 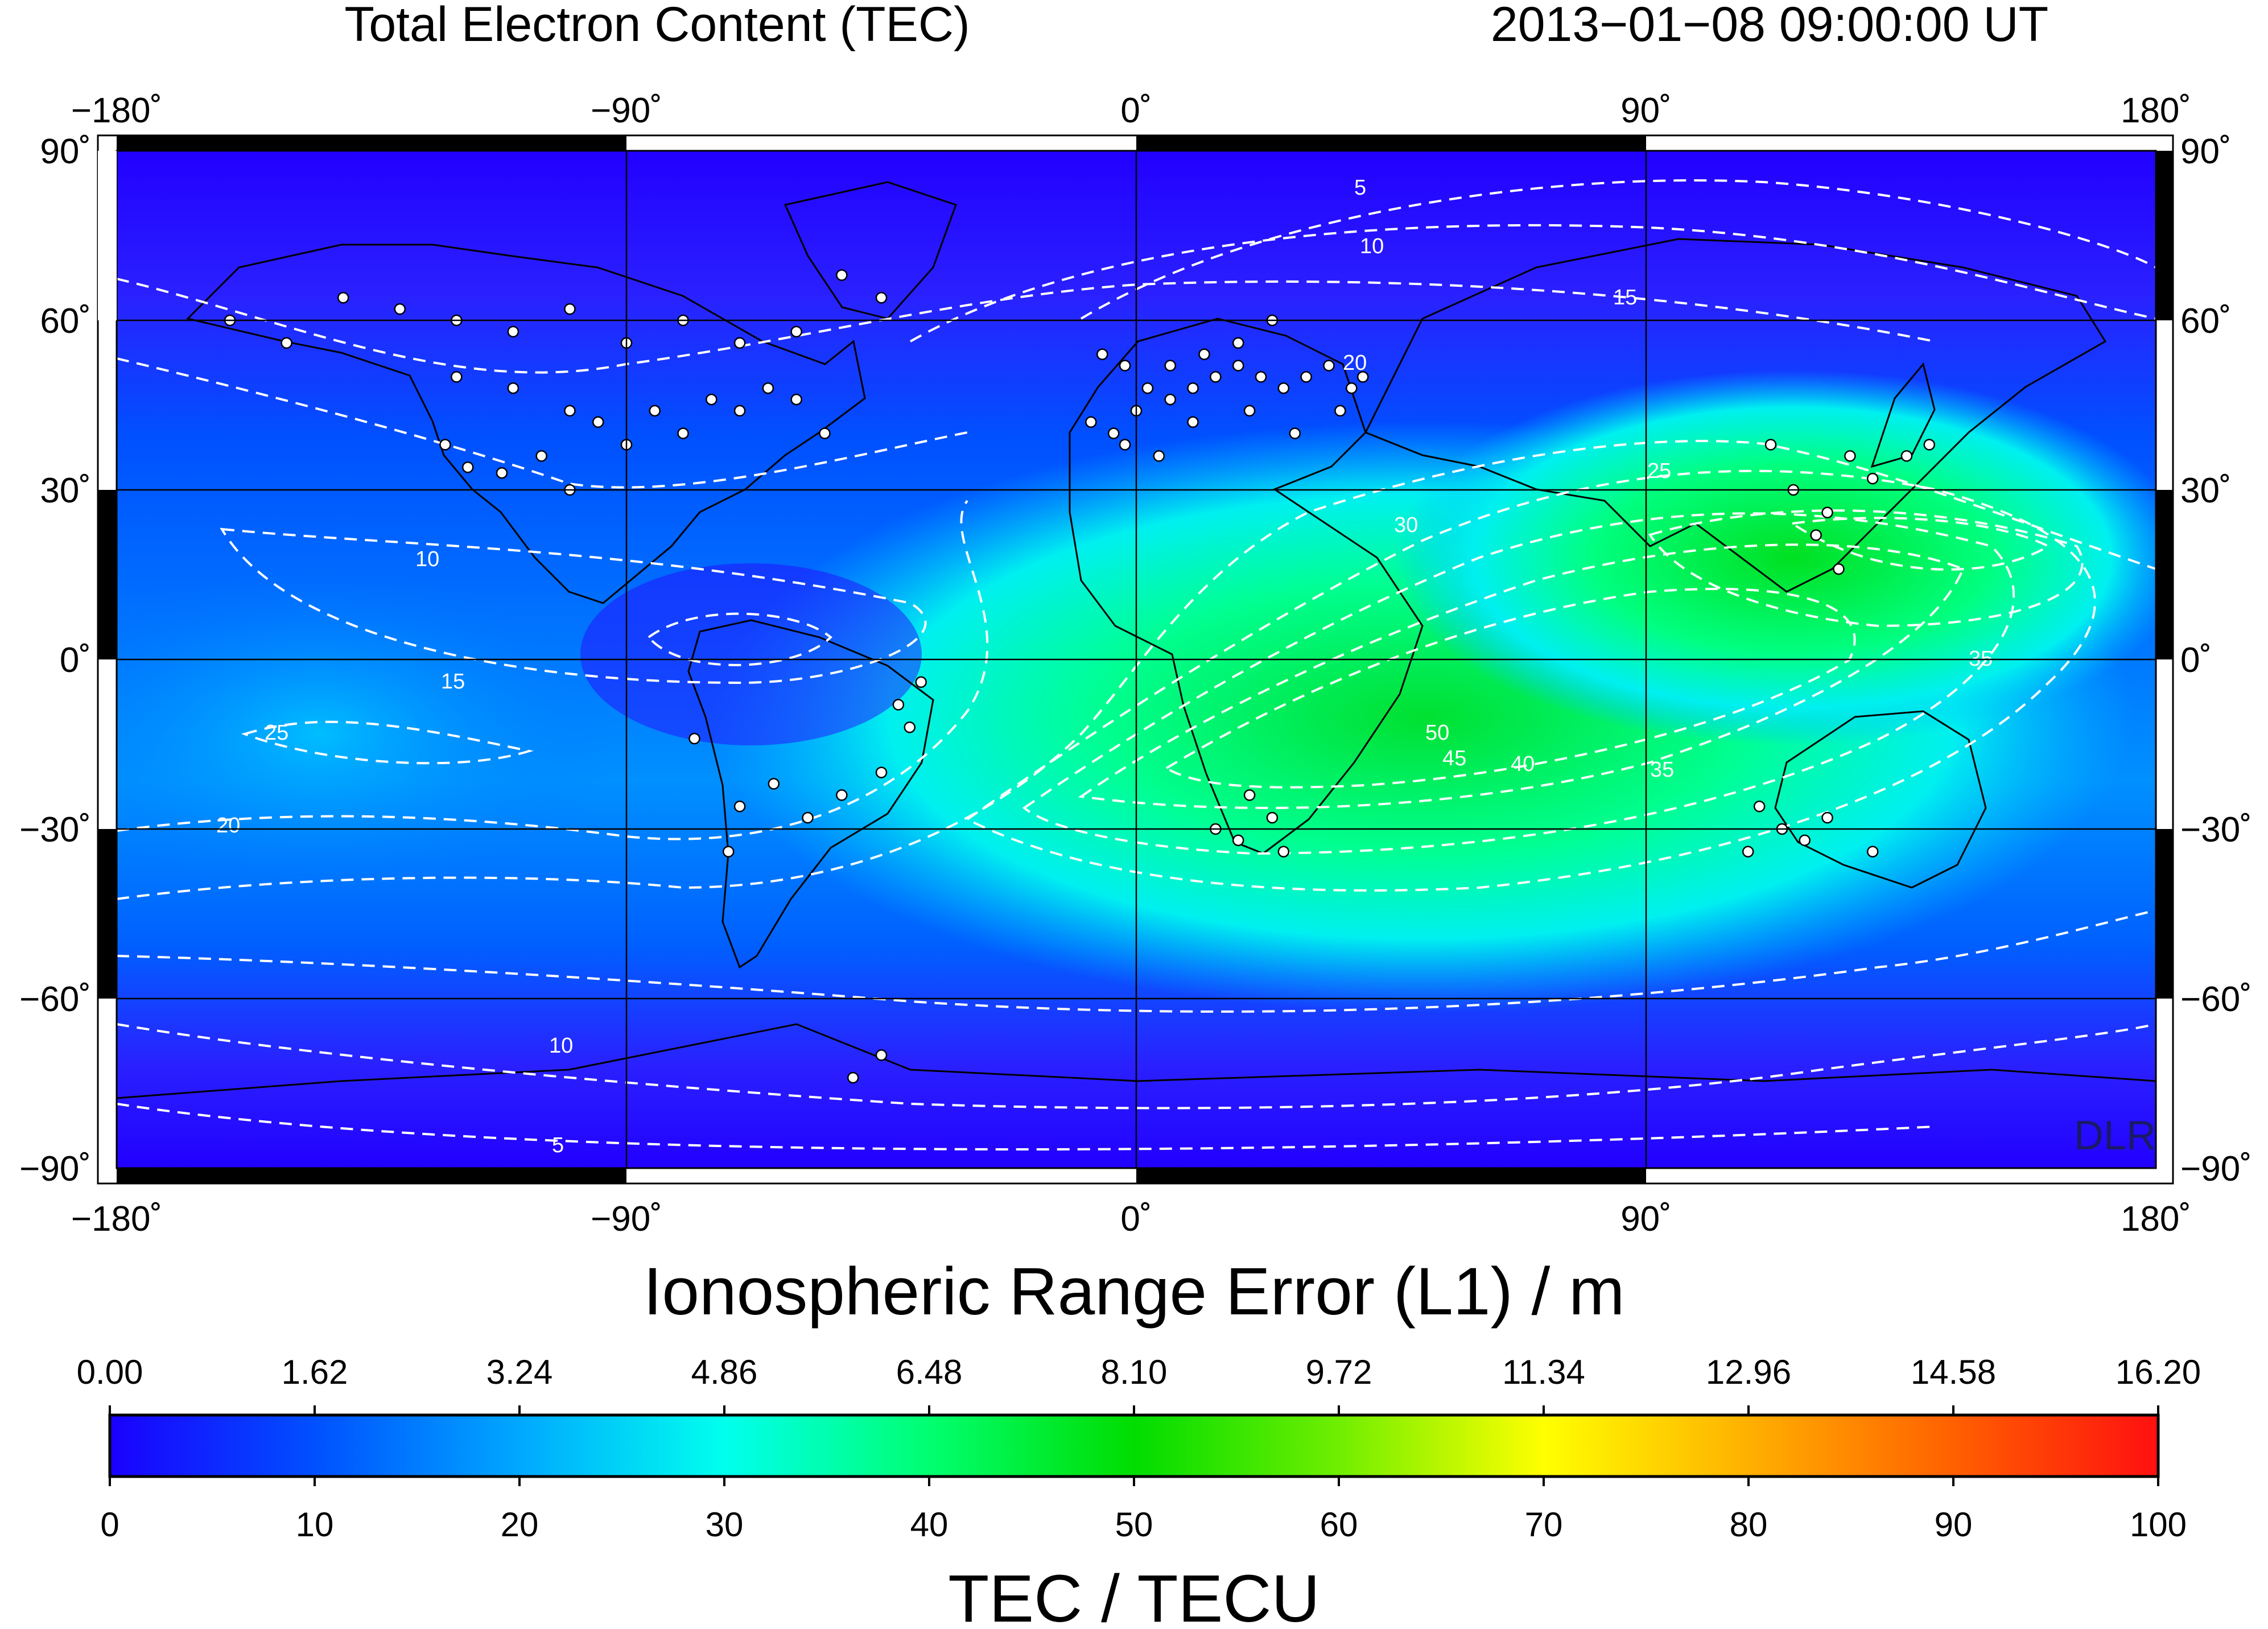 I want to click on colorbar-top-tick: 9.72, so click(x=1339, y=1372).